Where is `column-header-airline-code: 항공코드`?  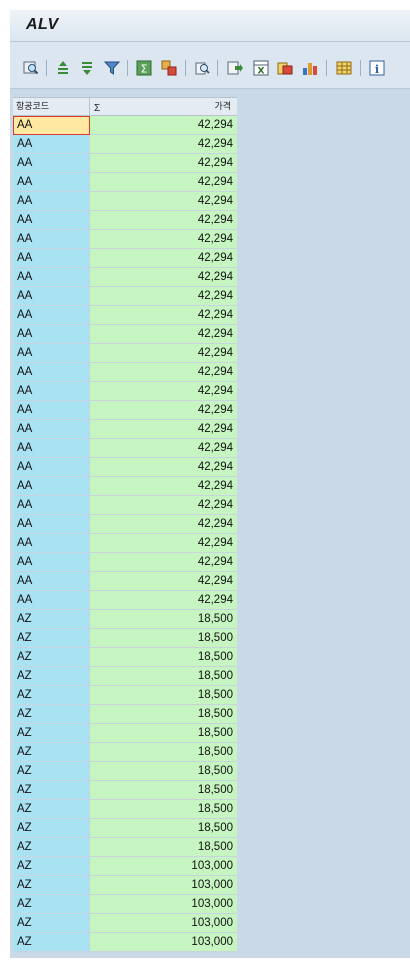
column-header-airline-code: 항공코드 is located at coordinates (51, 106).